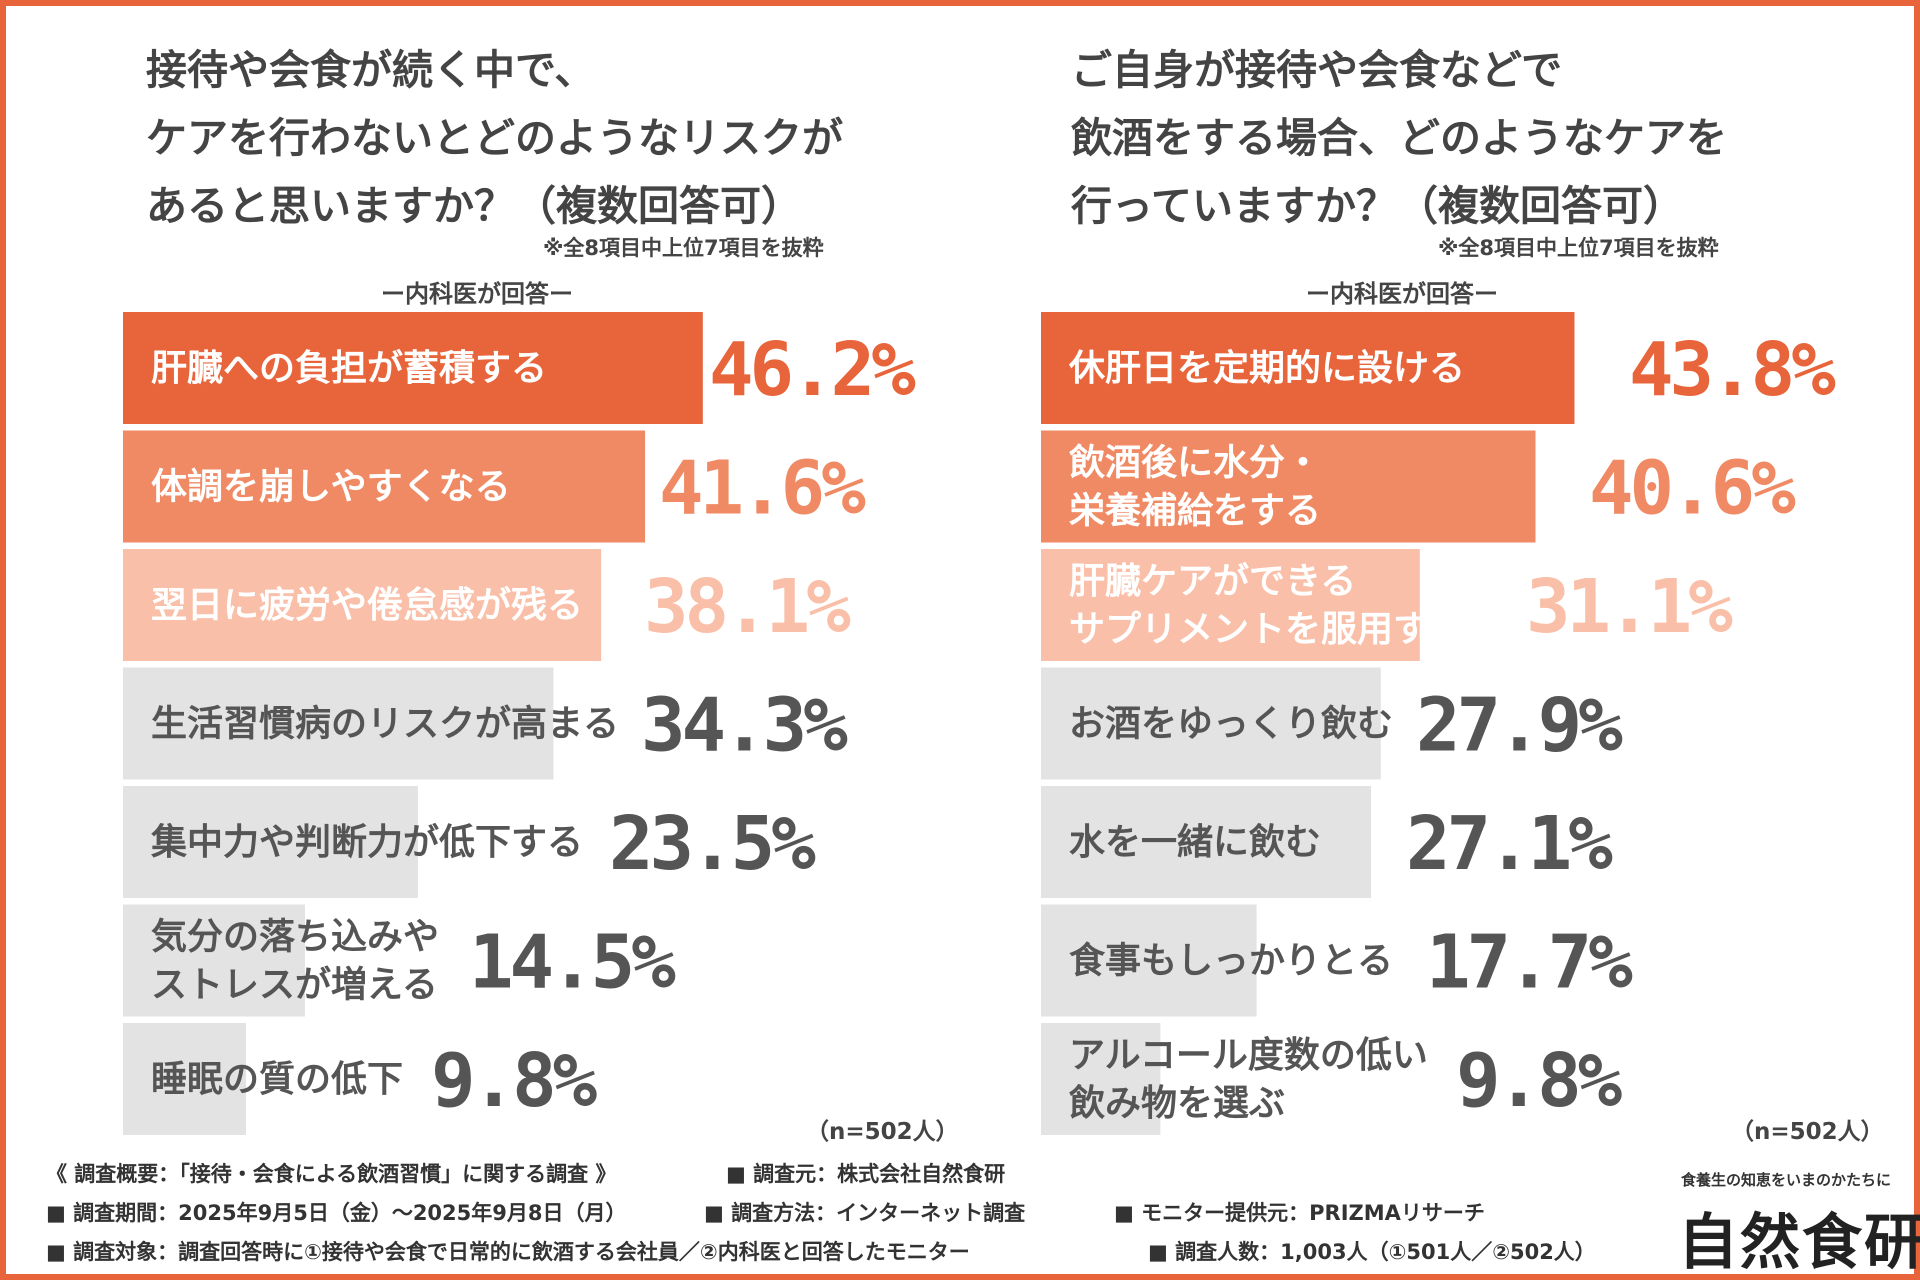 The width and height of the screenshot is (1920, 1281). Describe the element at coordinates (1248, 1055) in the screenshot. I see `category-label-6-line-0: アルコール度数の低い` at that location.